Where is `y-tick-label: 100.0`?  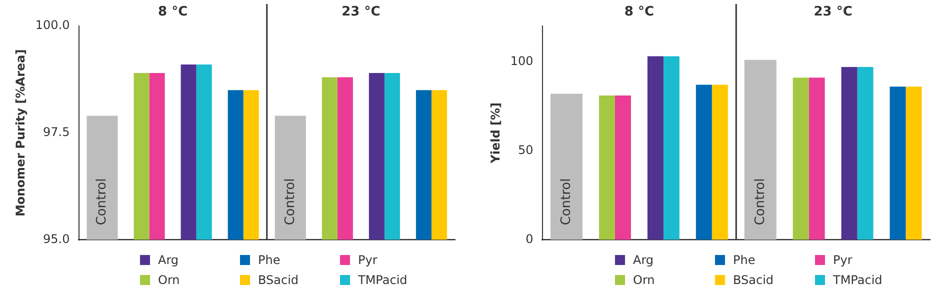
y-tick-label: 100.0 is located at coordinates (52, 25).